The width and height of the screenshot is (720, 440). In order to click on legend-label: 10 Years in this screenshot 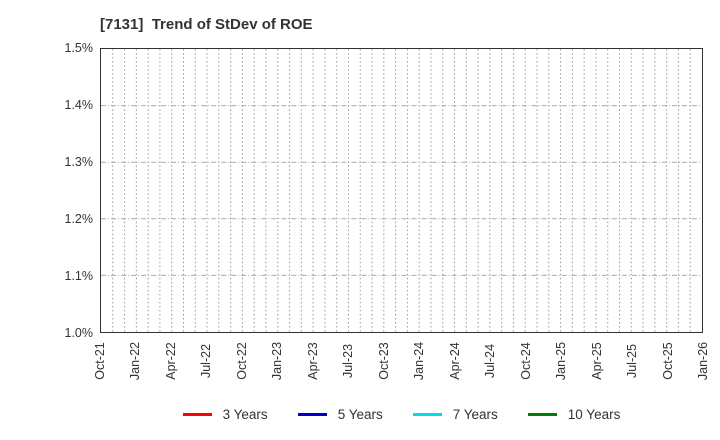, I will do `click(594, 414)`.